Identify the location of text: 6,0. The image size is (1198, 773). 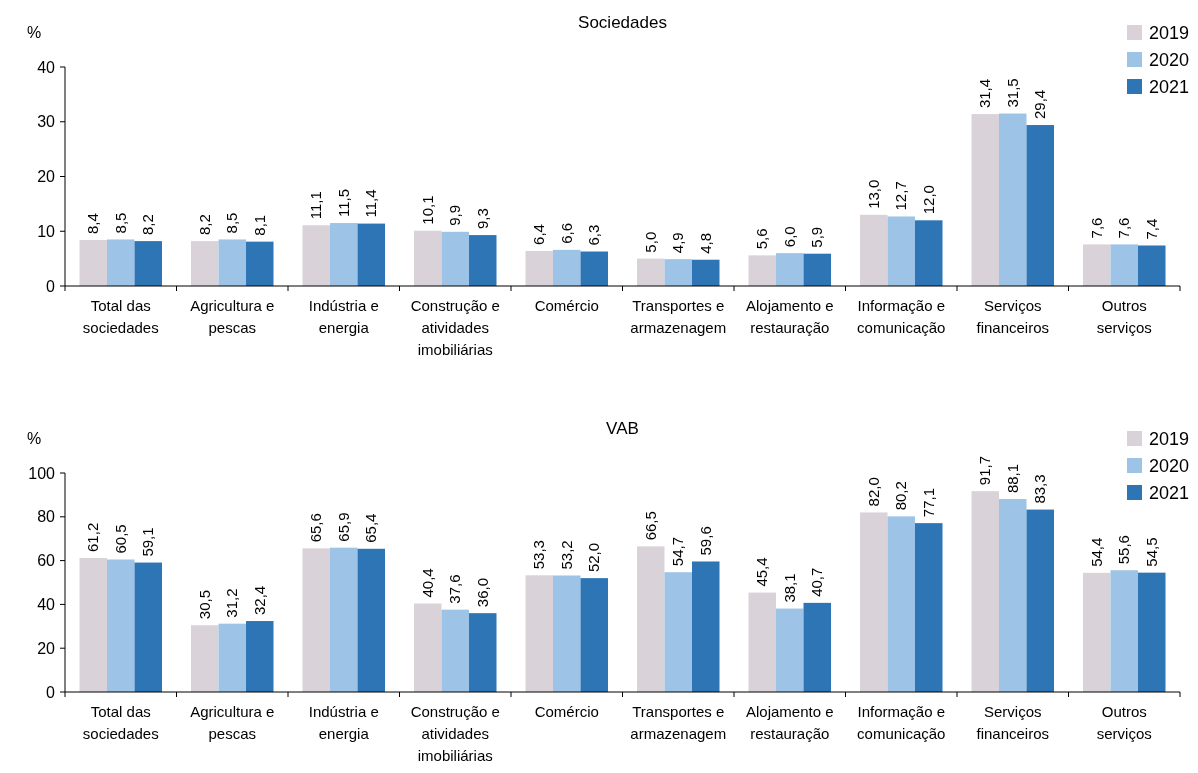
(789, 237).